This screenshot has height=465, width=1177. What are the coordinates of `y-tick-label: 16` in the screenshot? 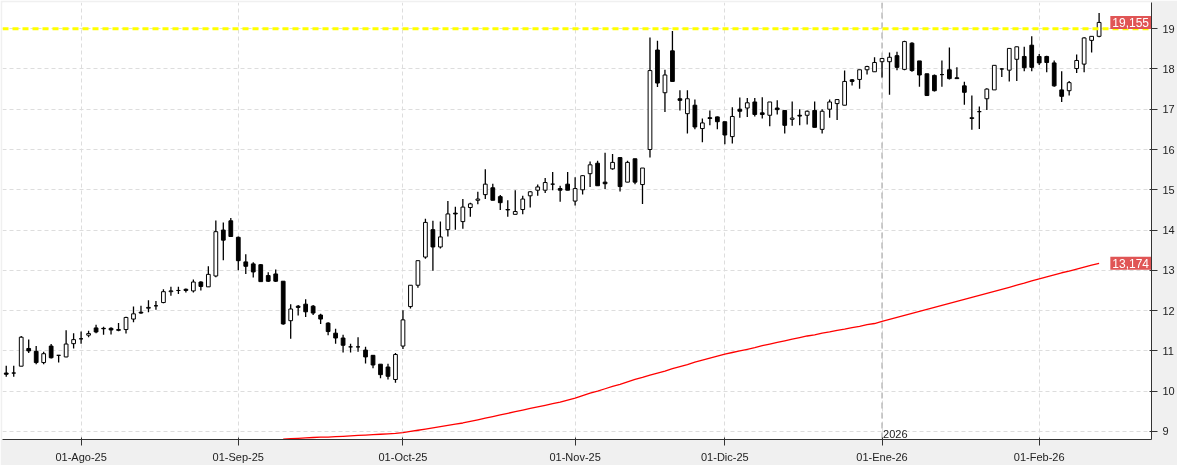 It's located at (1168, 149).